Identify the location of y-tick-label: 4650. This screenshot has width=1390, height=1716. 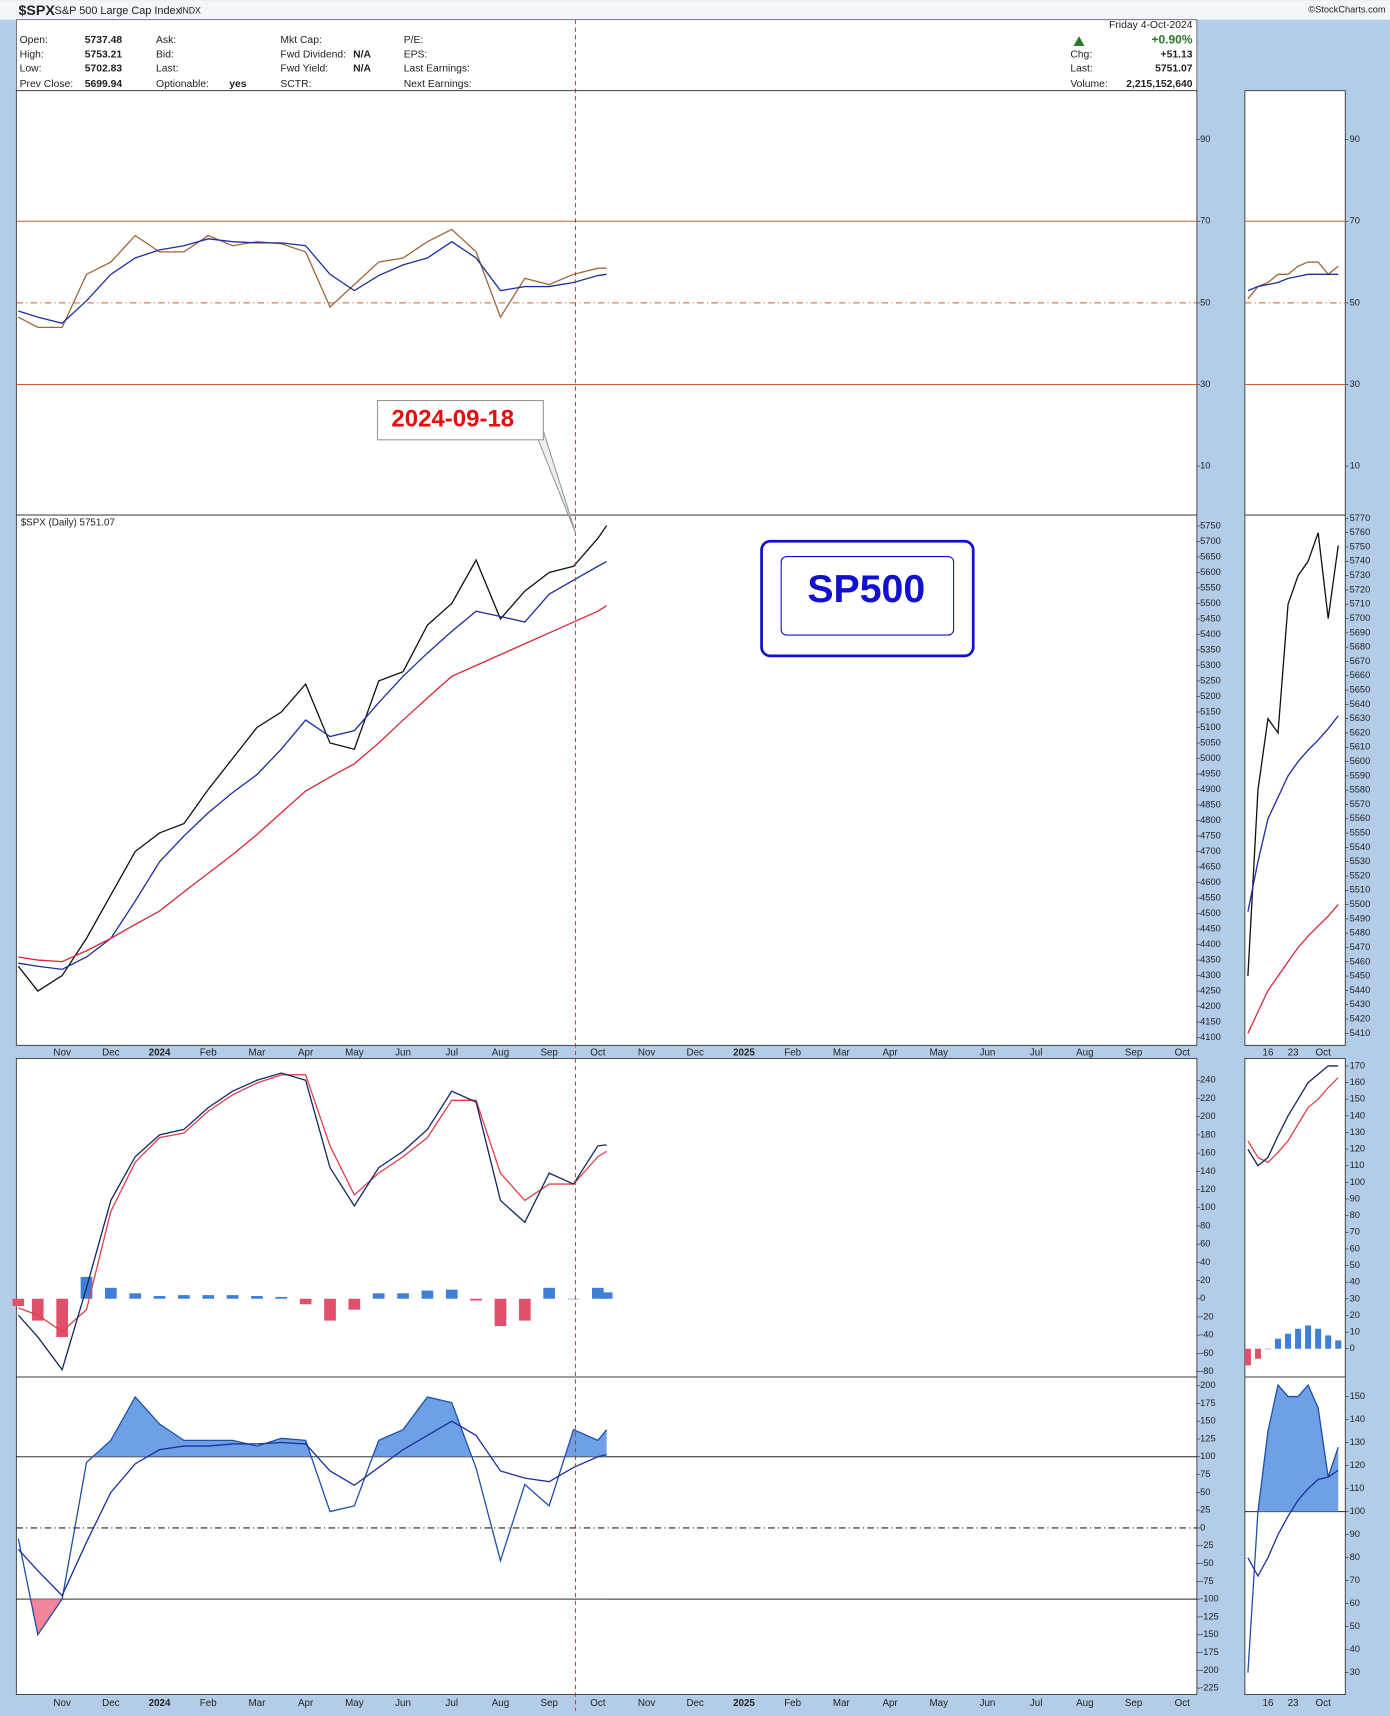
(1210, 866).